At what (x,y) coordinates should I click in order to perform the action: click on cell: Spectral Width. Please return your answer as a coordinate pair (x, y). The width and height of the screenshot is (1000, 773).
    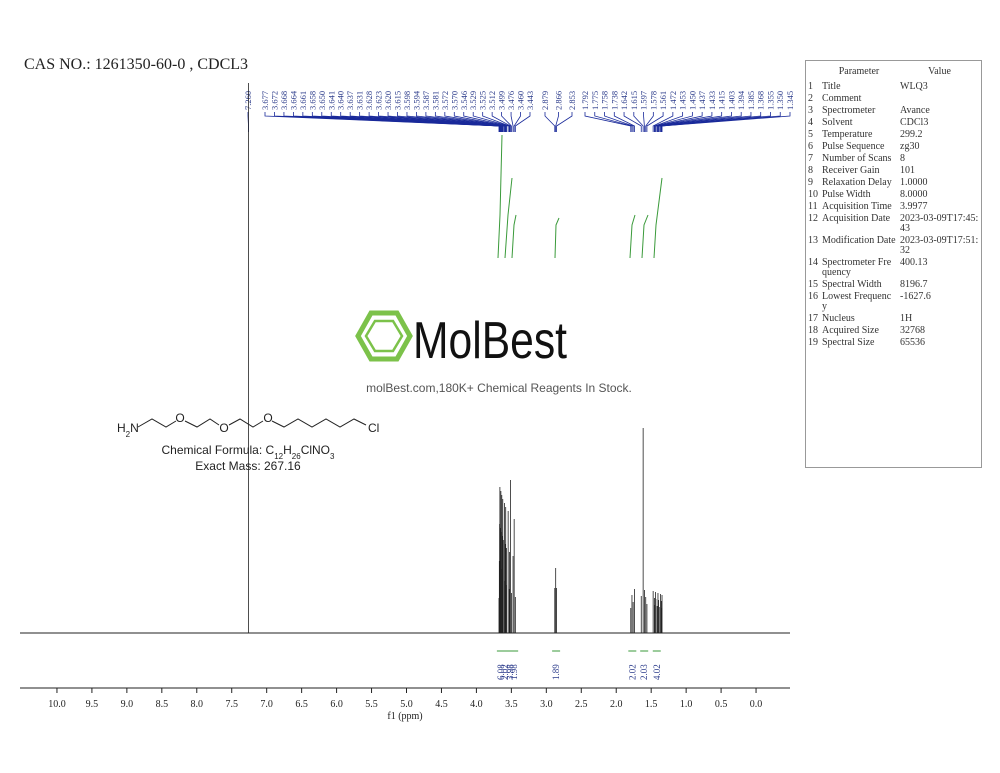
    Looking at the image, I should click on (852, 284).